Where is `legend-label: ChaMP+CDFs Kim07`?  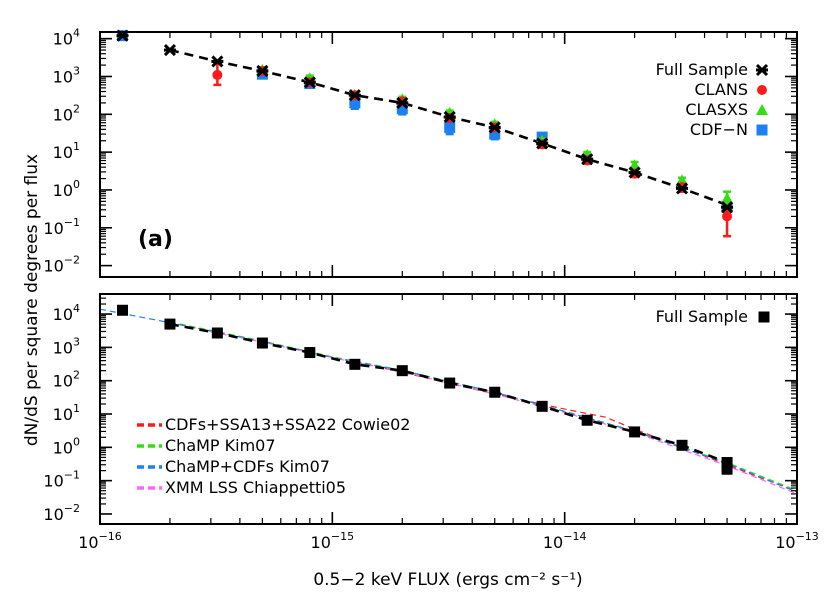
legend-label: ChaMP+CDFs Kim07 is located at coordinates (247, 466).